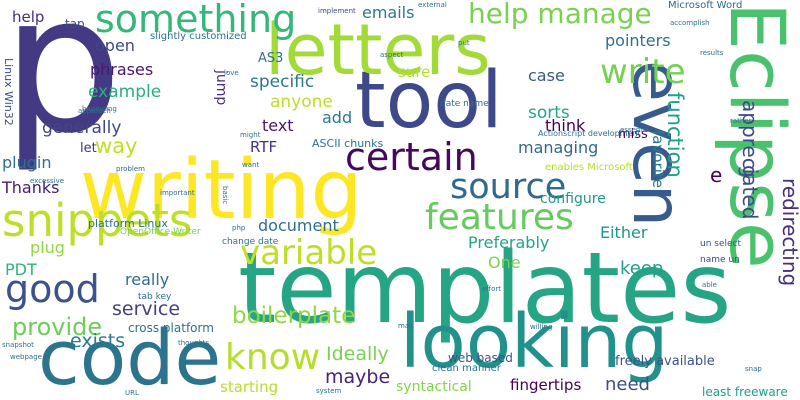 The height and width of the screenshot is (400, 800). What do you see at coordinates (565, 125) in the screenshot?
I see `word-think: think` at bounding box center [565, 125].